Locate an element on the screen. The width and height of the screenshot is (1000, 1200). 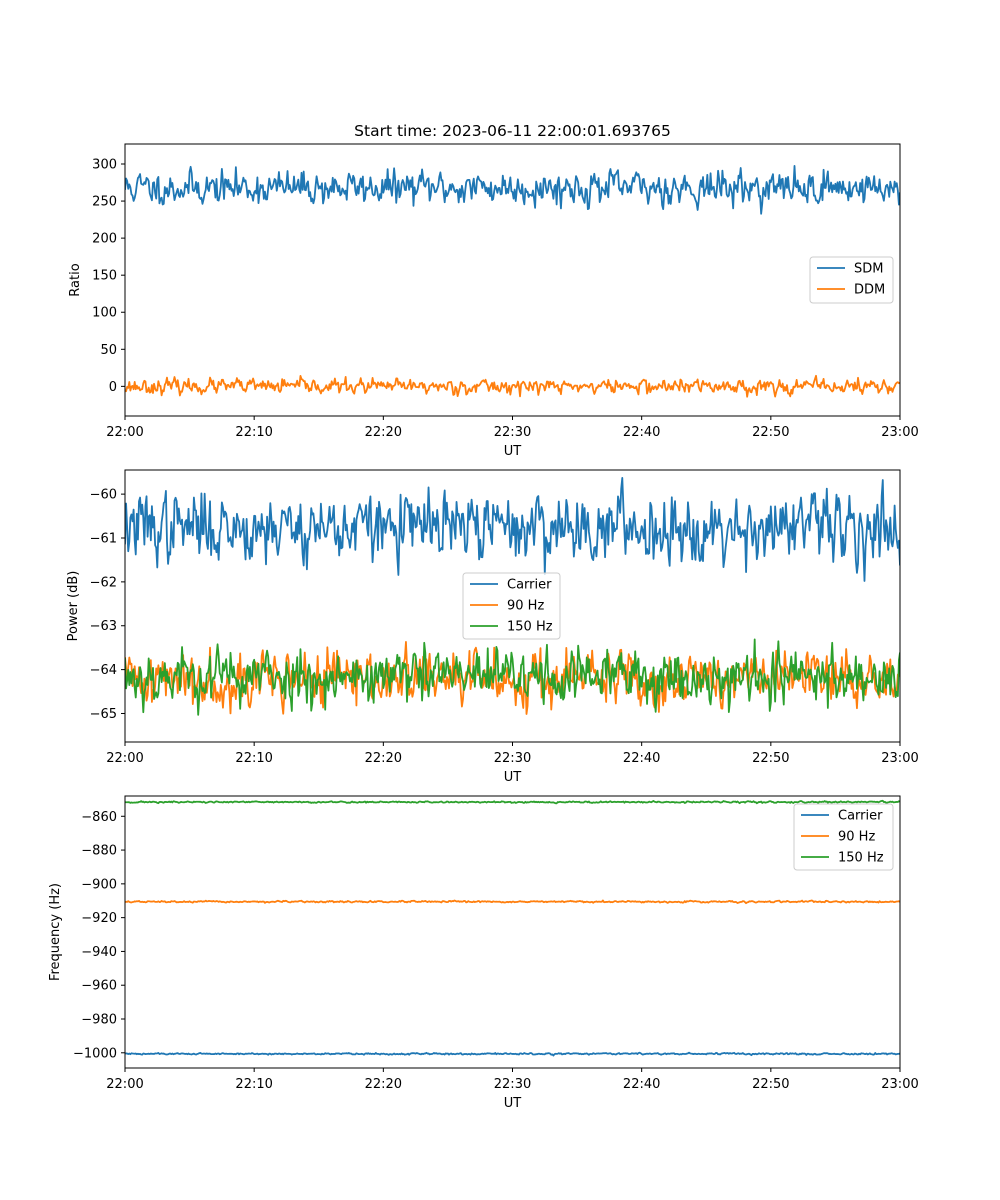
y-axis-label: Power (dB) is located at coordinates (73, 606).